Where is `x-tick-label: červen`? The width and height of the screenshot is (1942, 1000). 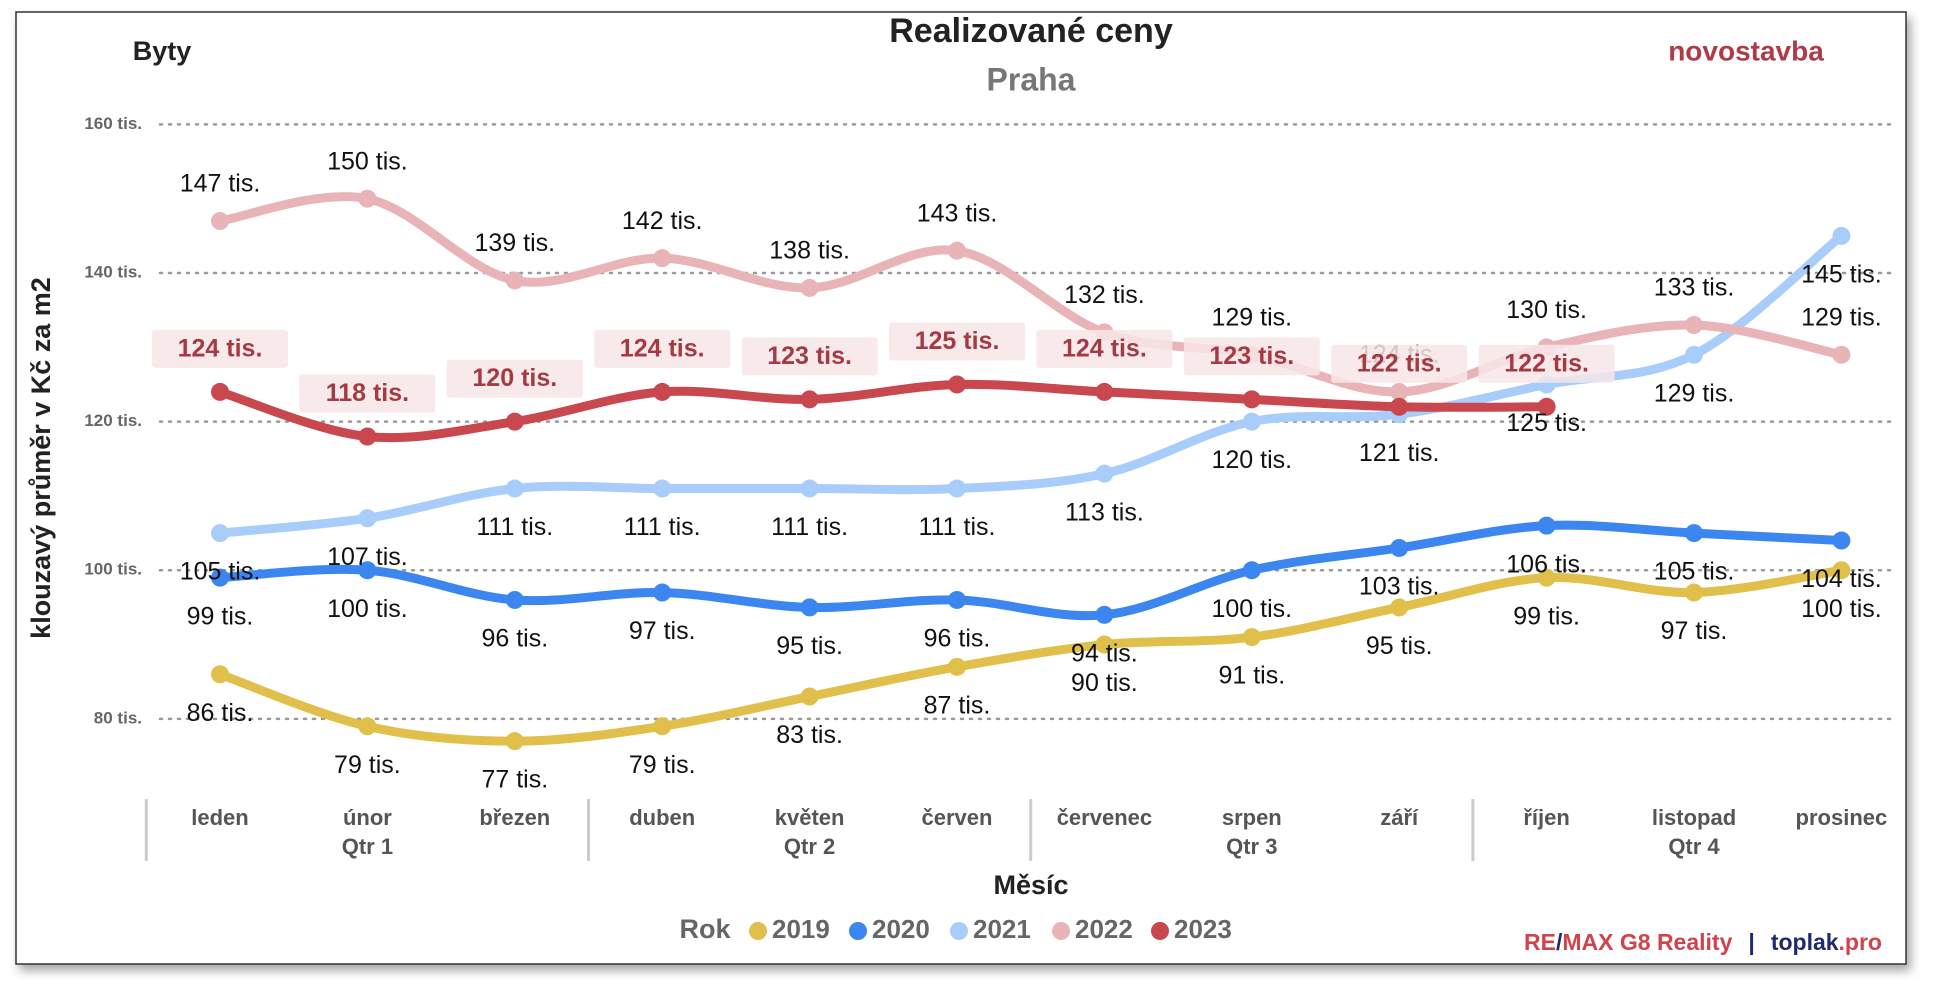 x-tick-label: červen is located at coordinates (957, 817).